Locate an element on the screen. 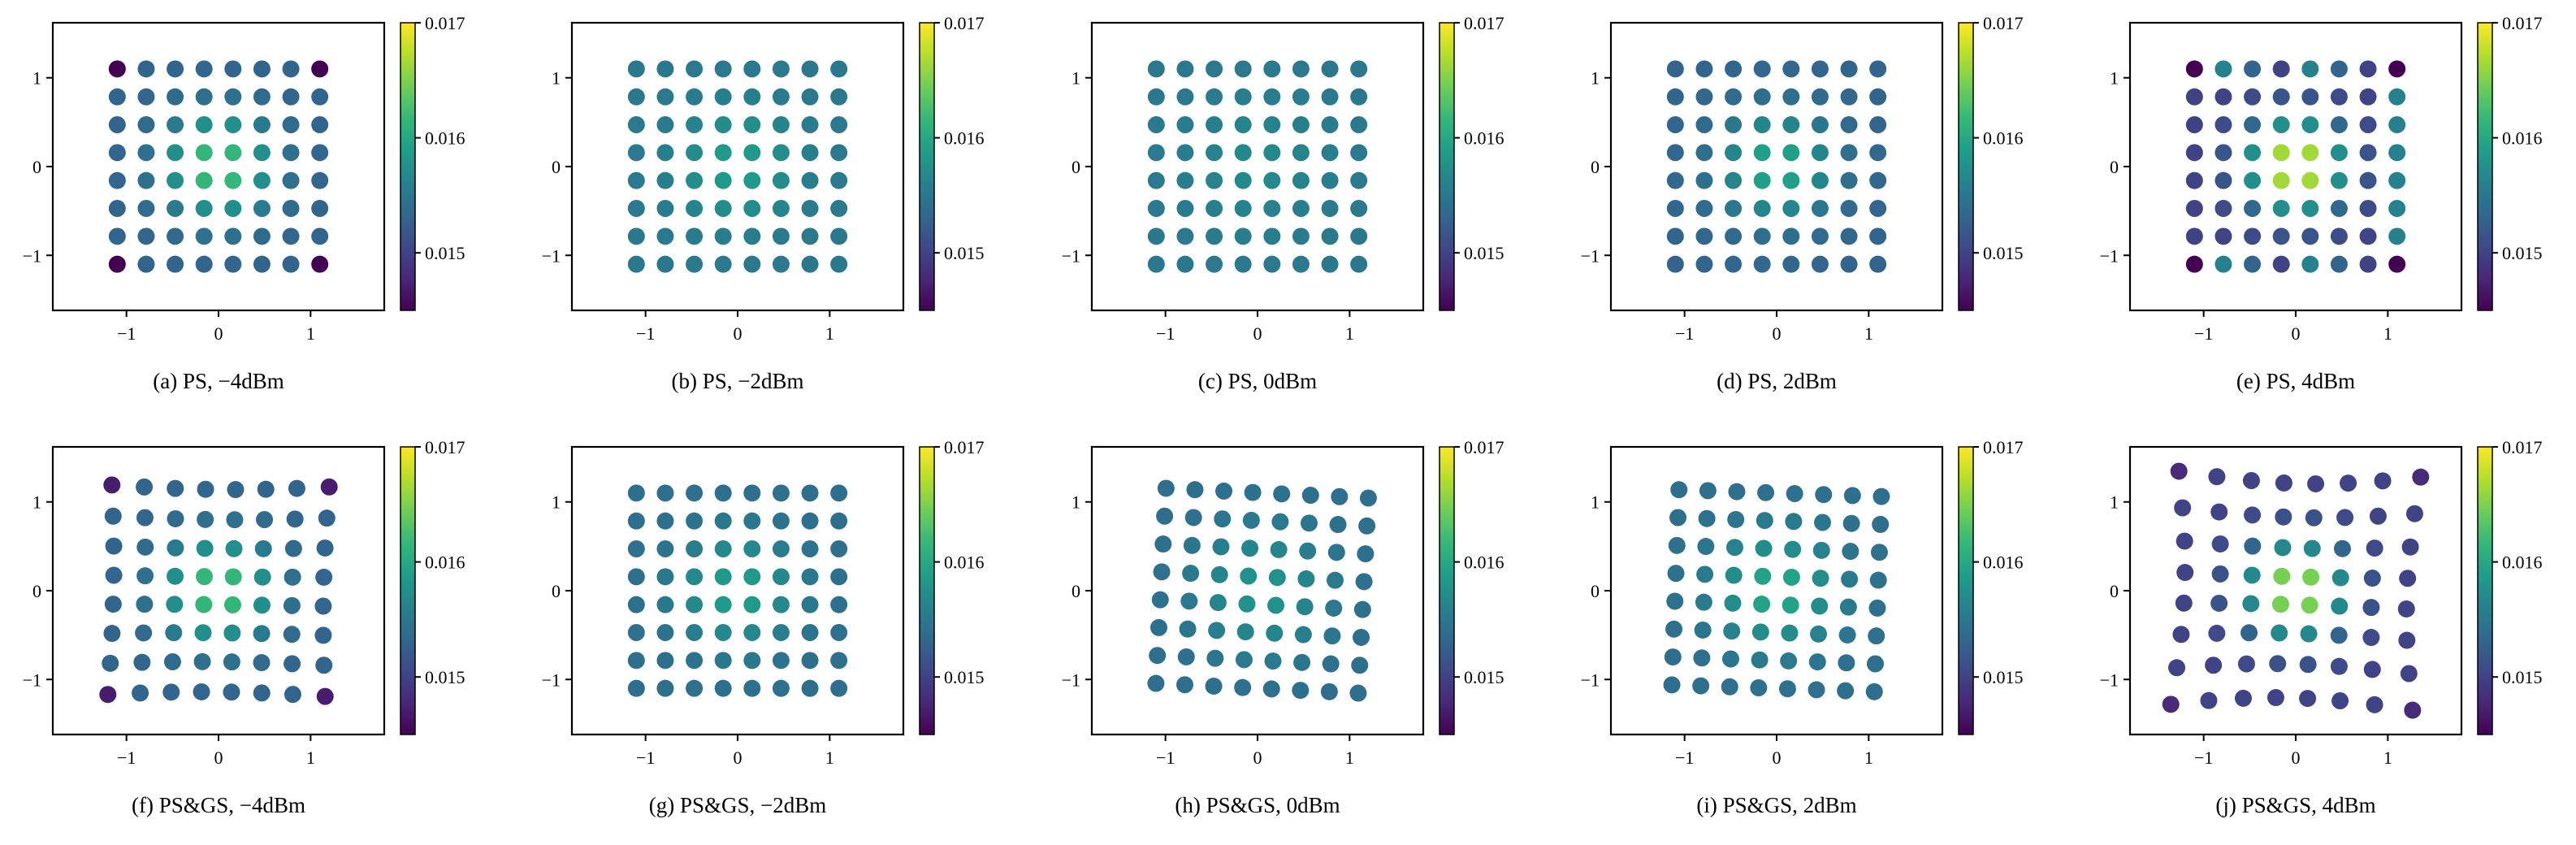  y-tick-label: −1 is located at coordinates (2110, 680).